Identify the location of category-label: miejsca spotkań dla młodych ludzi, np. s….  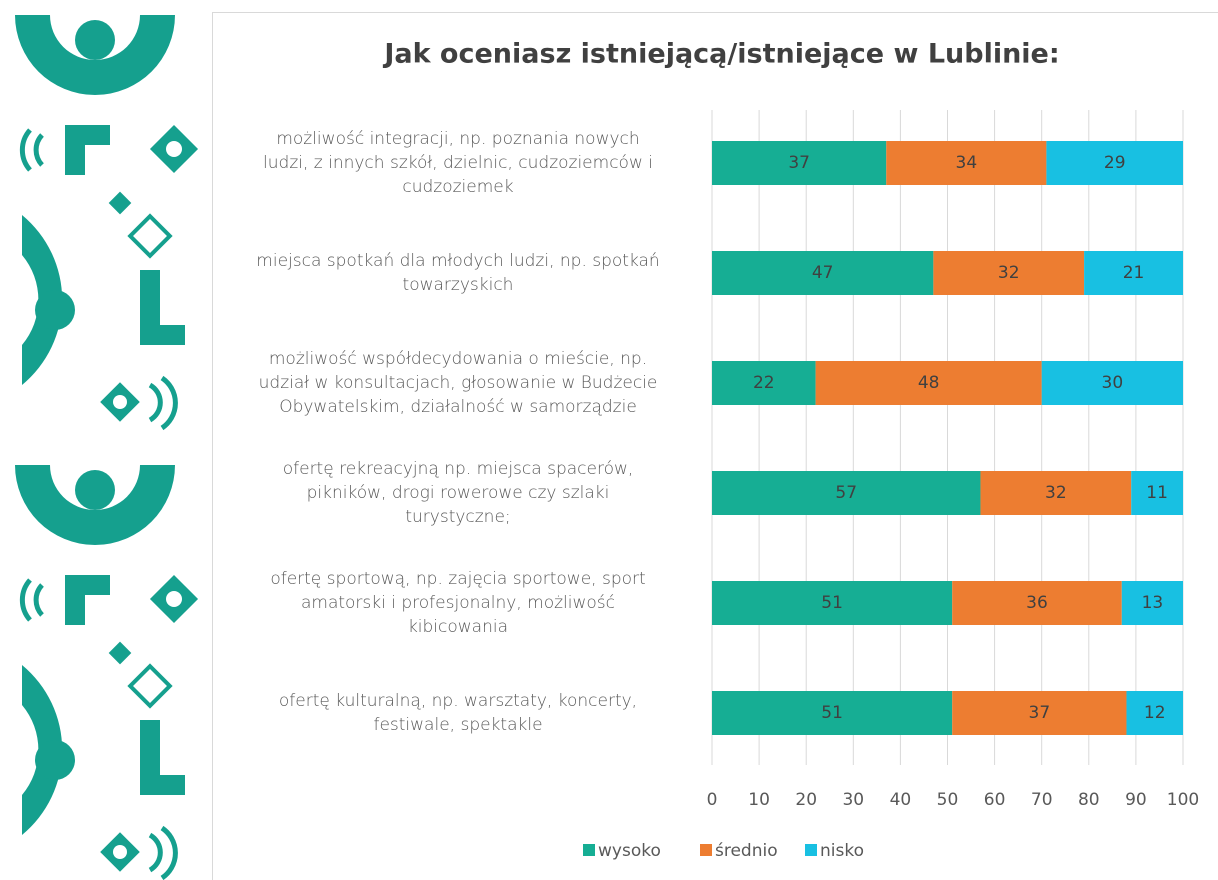
(458, 273).